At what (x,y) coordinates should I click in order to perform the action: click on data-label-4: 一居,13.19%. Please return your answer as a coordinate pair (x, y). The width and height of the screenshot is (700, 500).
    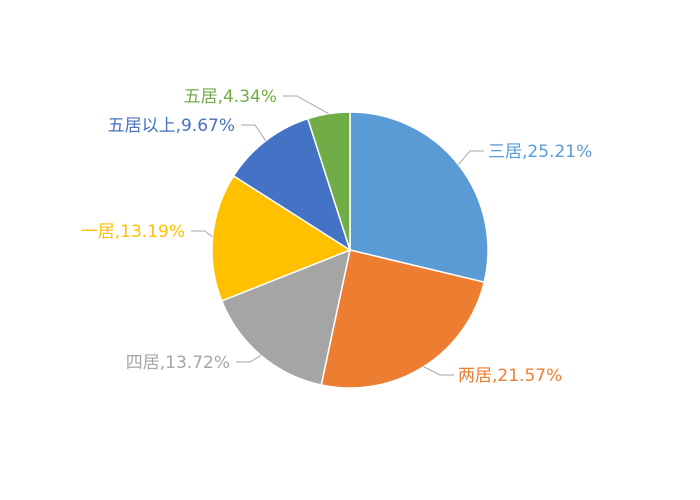
    Looking at the image, I should click on (133, 232).